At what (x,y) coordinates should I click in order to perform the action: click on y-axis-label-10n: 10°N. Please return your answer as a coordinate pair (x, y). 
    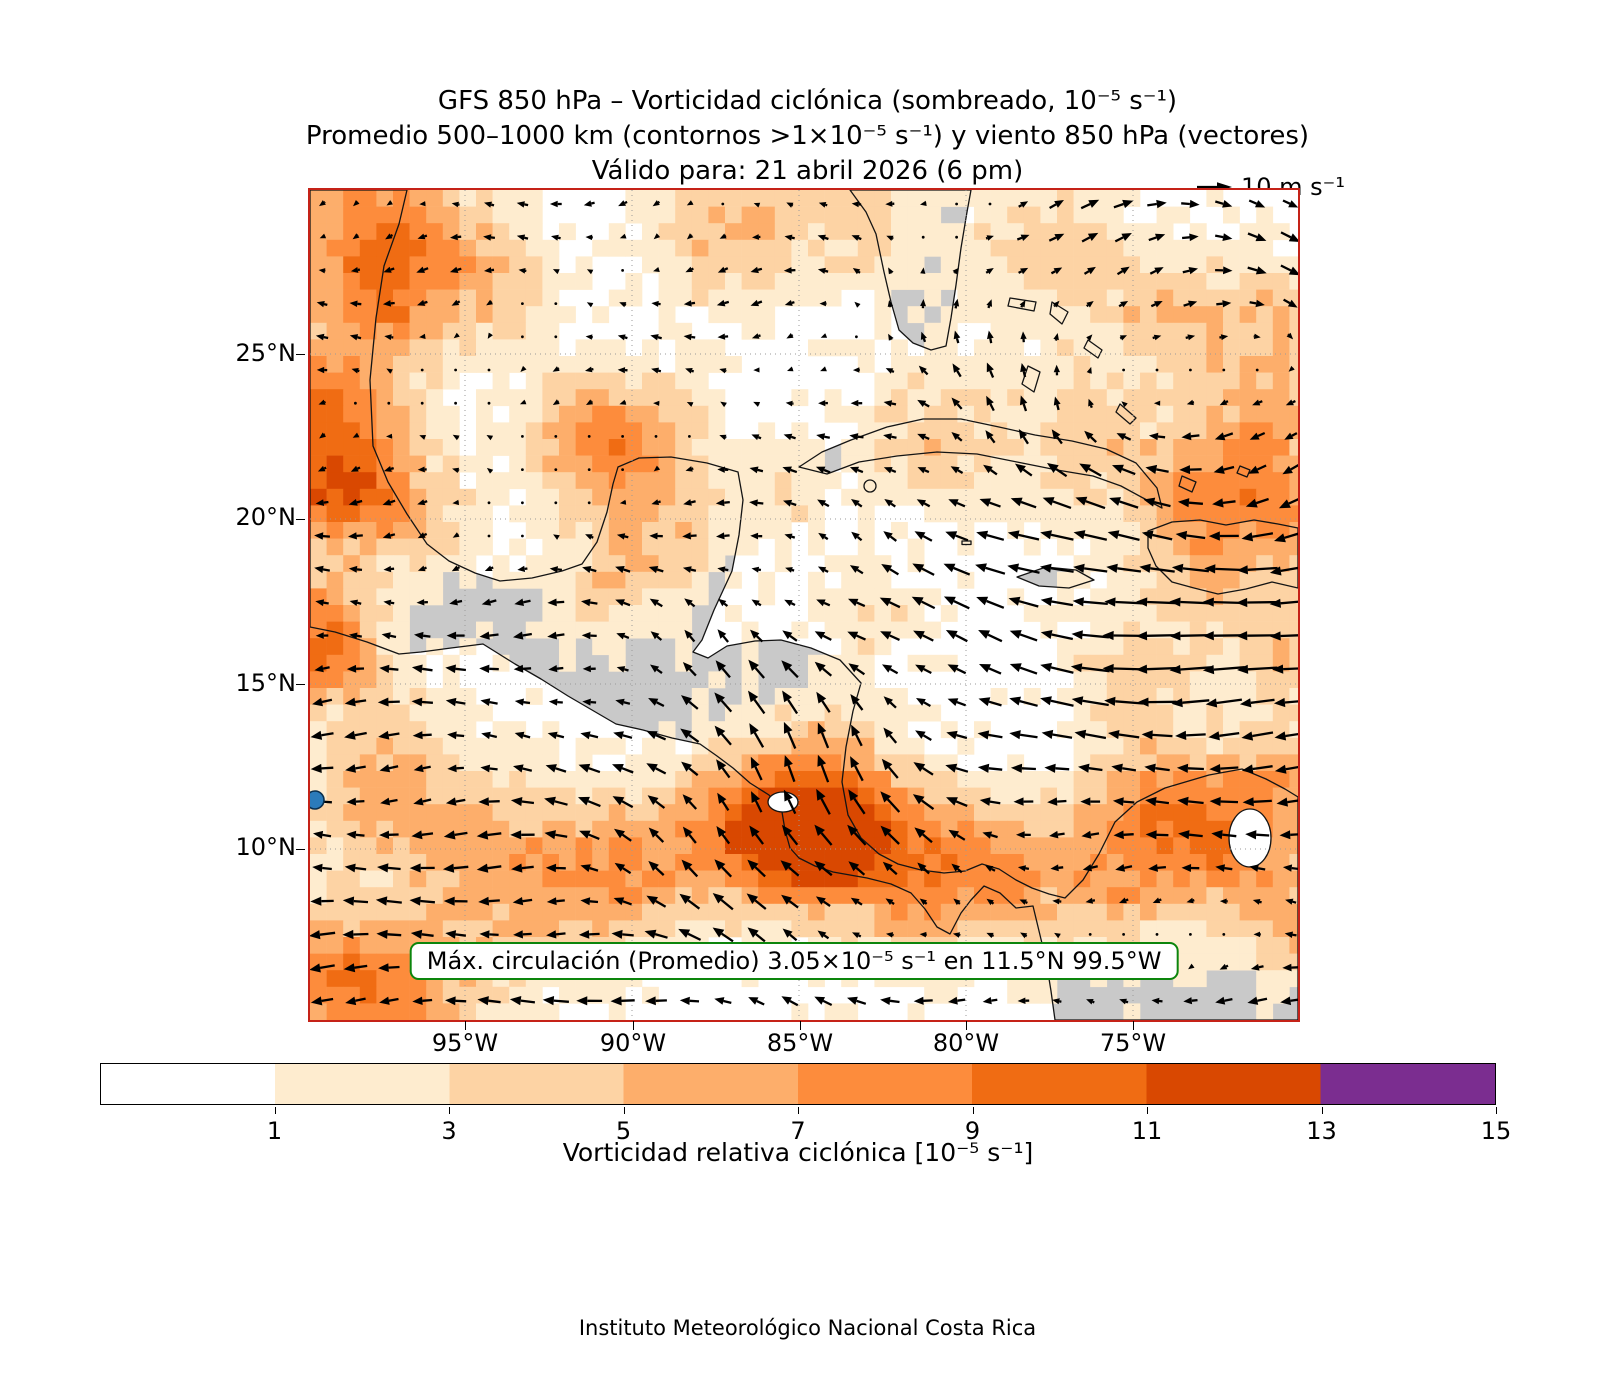
    Looking at the image, I should click on (266, 847).